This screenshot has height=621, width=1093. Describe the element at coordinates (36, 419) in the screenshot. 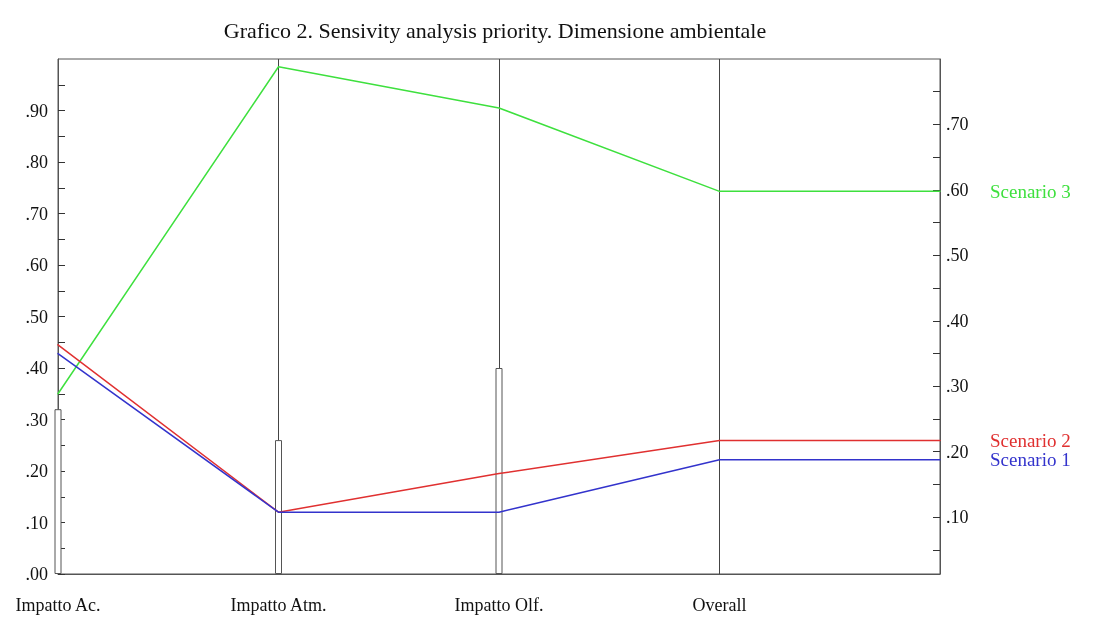

I see `y-tick-label: .30` at that location.